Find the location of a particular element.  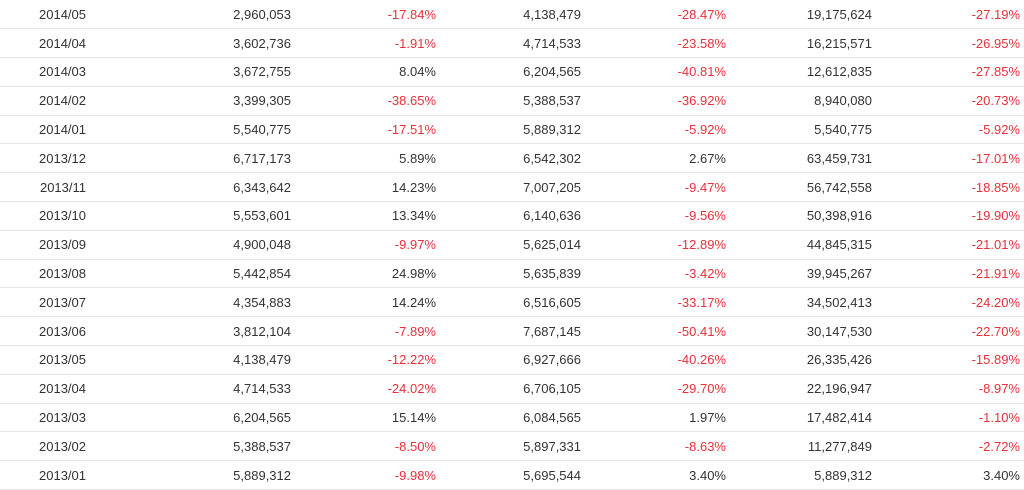

value-cell-2: 6,140,636 is located at coordinates (508, 216).